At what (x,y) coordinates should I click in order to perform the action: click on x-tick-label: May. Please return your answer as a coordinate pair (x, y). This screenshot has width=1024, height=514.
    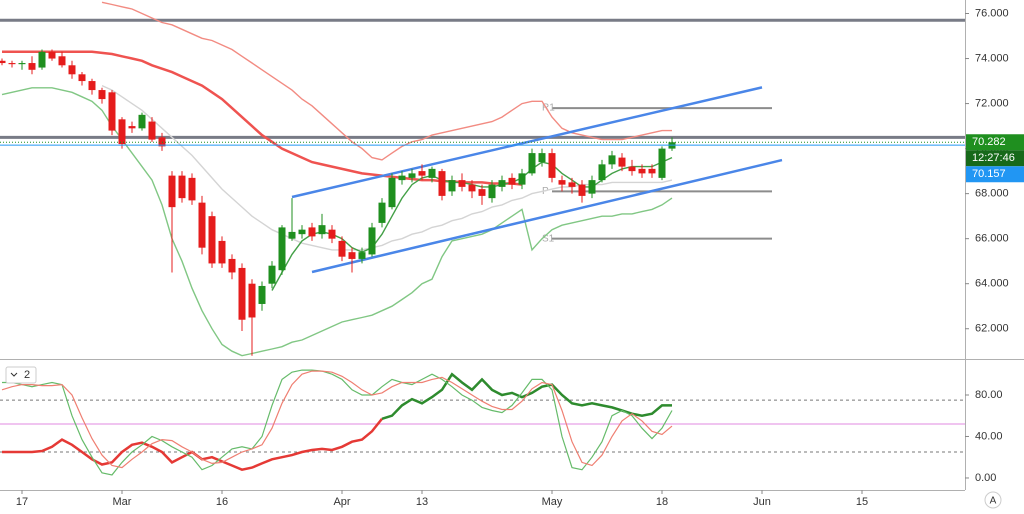
    Looking at the image, I should click on (552, 502).